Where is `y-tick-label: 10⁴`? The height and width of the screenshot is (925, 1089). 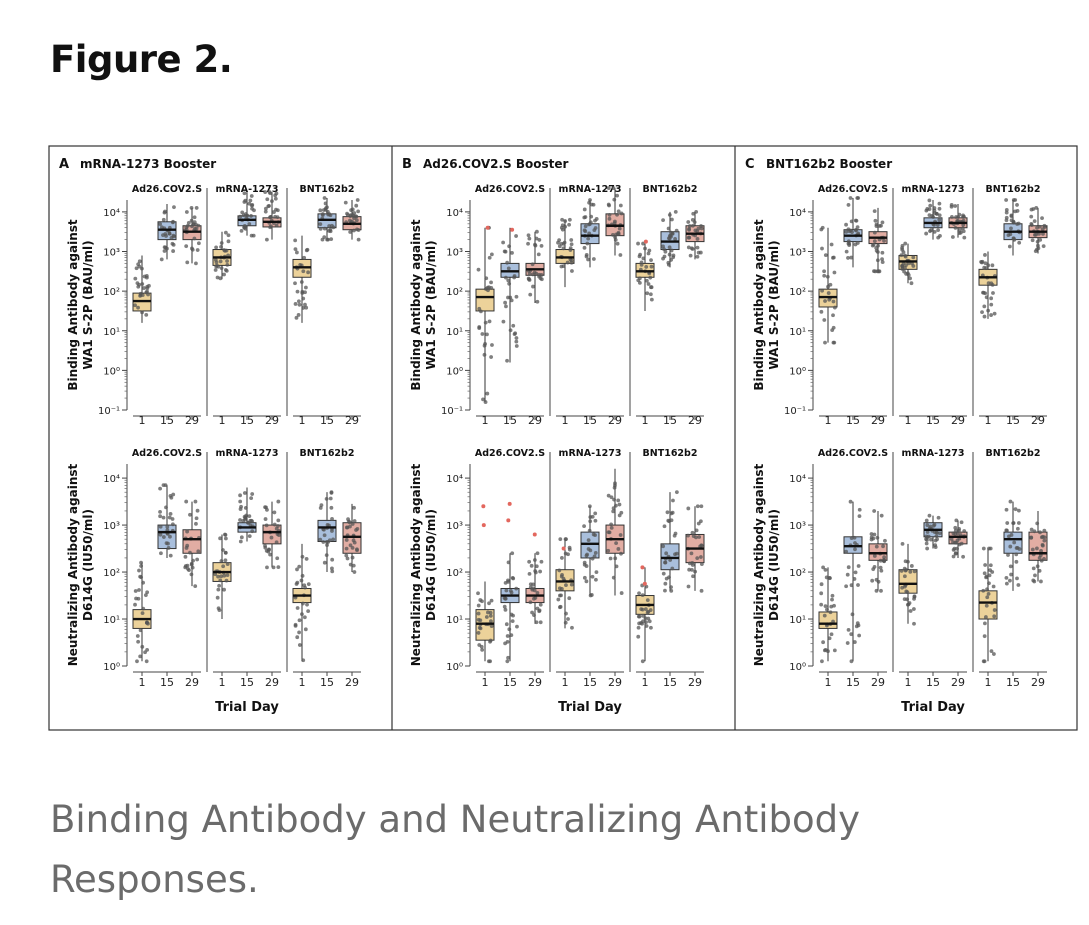 y-tick-label: 10⁴ is located at coordinates (454, 213).